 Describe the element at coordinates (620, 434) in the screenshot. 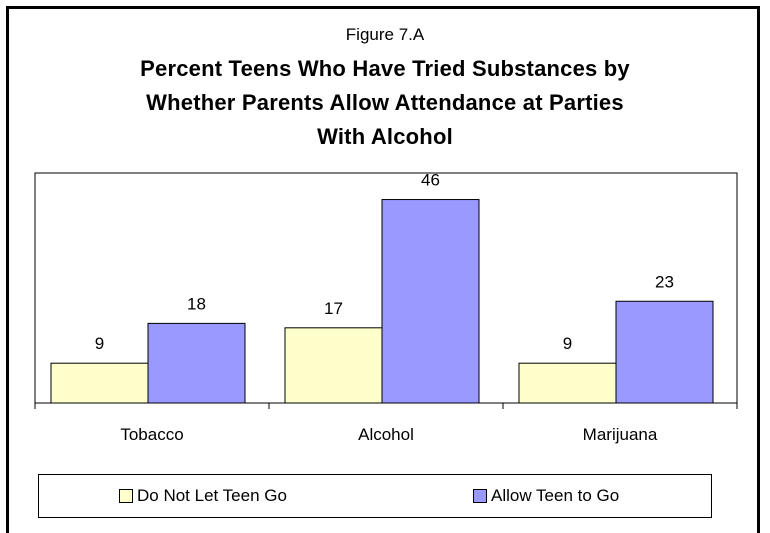

I see `x-tick-label-marijuana: Marijuana` at that location.